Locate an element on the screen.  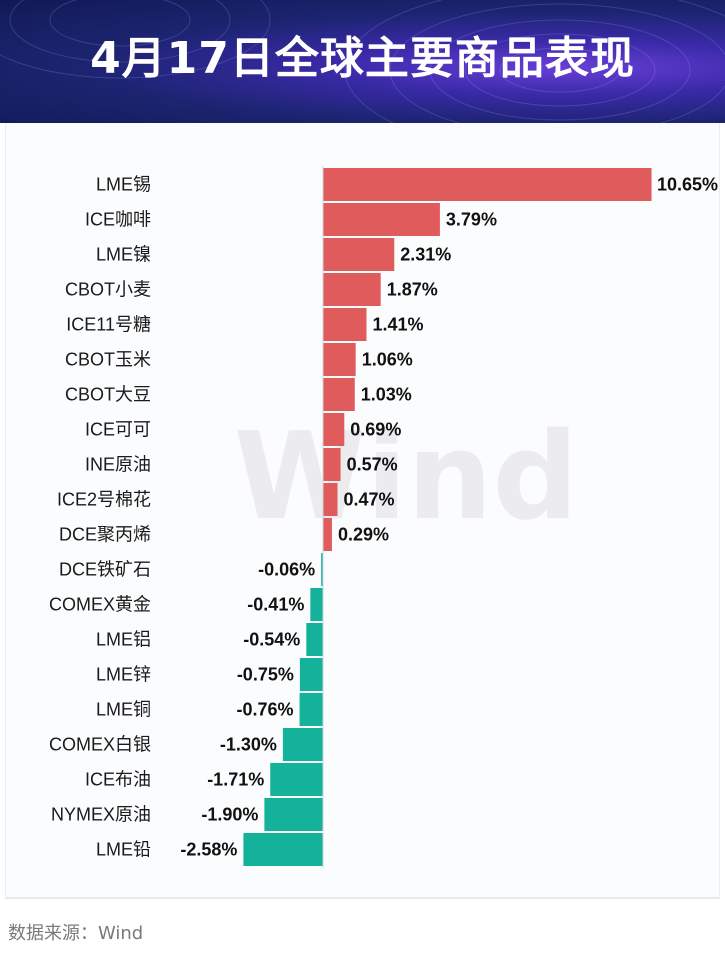
category-label-10: ICE2号棉花 is located at coordinates (104, 500).